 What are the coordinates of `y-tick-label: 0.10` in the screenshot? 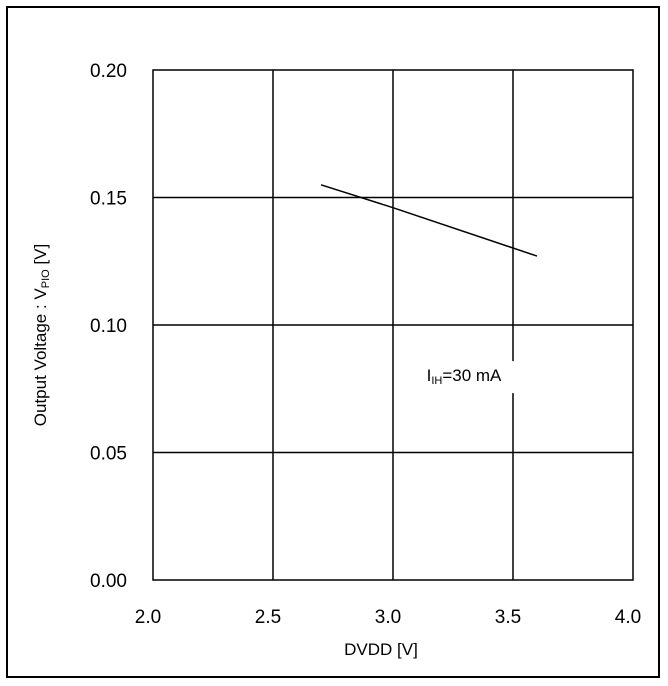 It's located at (108, 326).